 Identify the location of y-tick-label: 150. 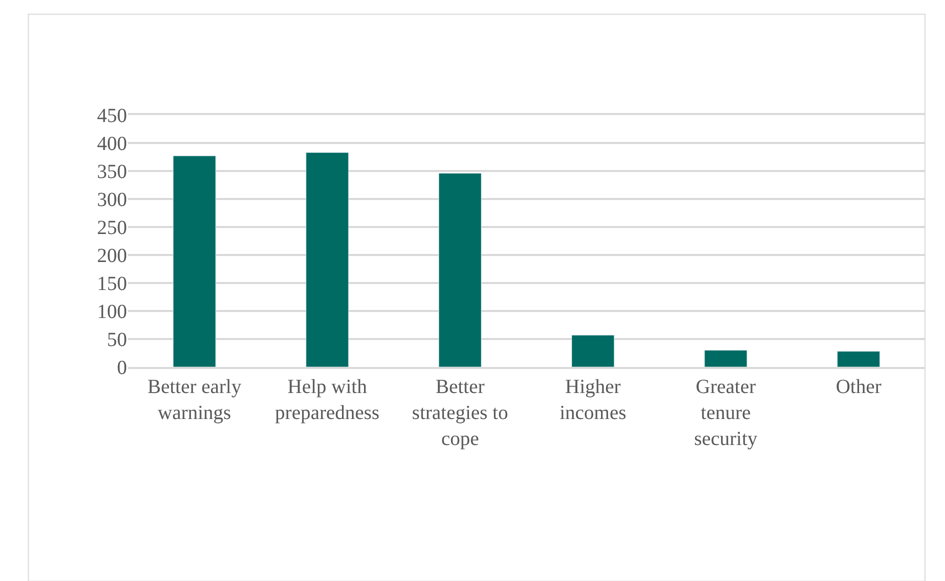
(112, 284).